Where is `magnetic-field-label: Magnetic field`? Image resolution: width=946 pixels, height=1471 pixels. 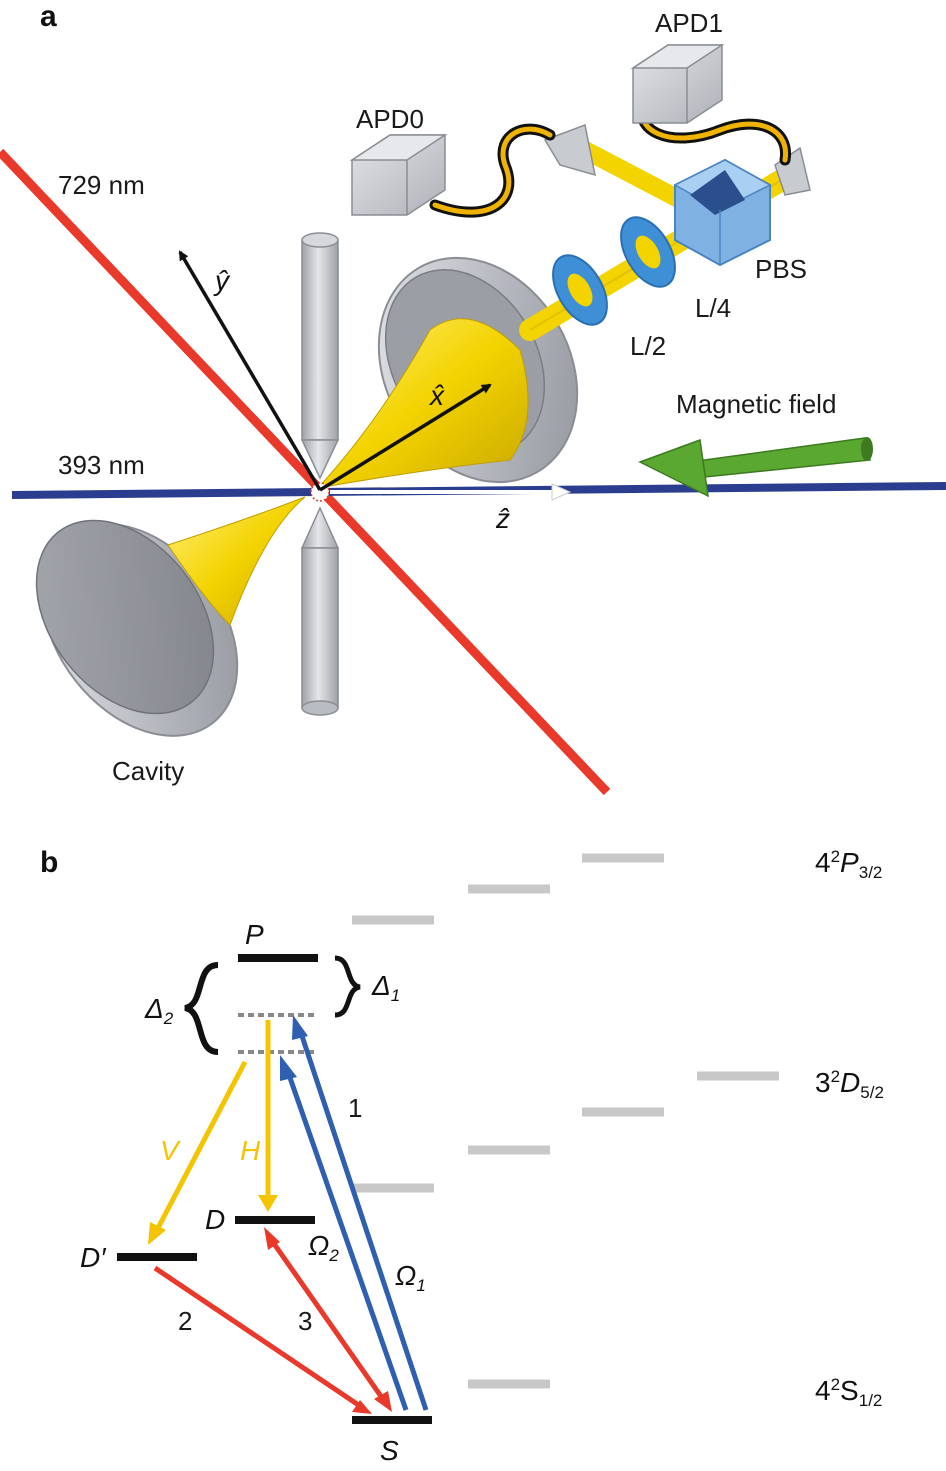 magnetic-field-label: Magnetic field is located at coordinates (756, 404).